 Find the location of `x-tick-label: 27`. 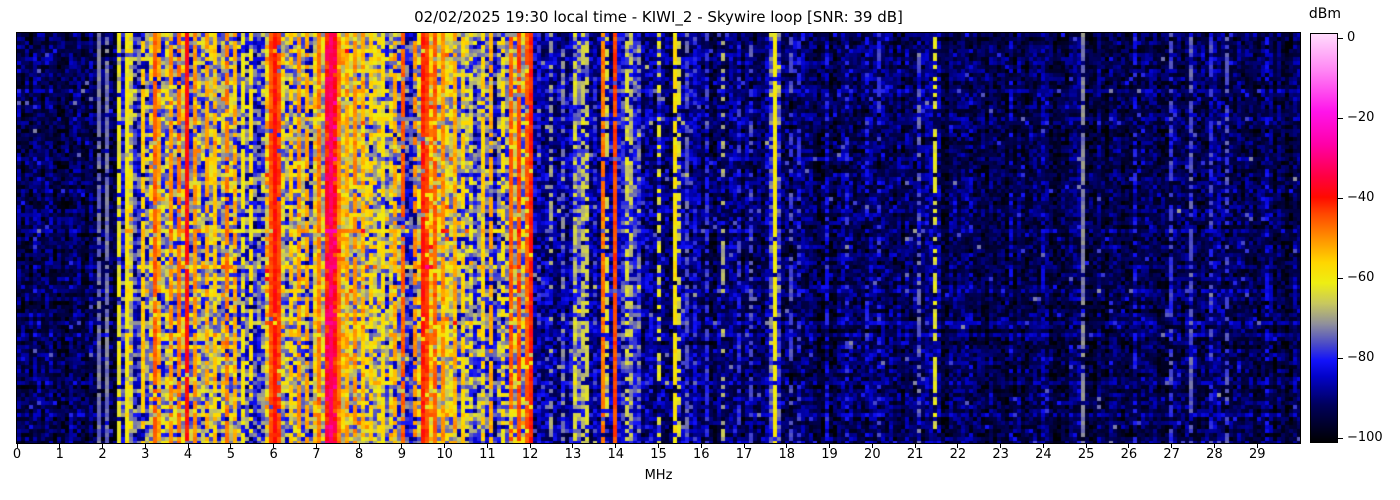

x-tick-label: 27 is located at coordinates (1171, 454).